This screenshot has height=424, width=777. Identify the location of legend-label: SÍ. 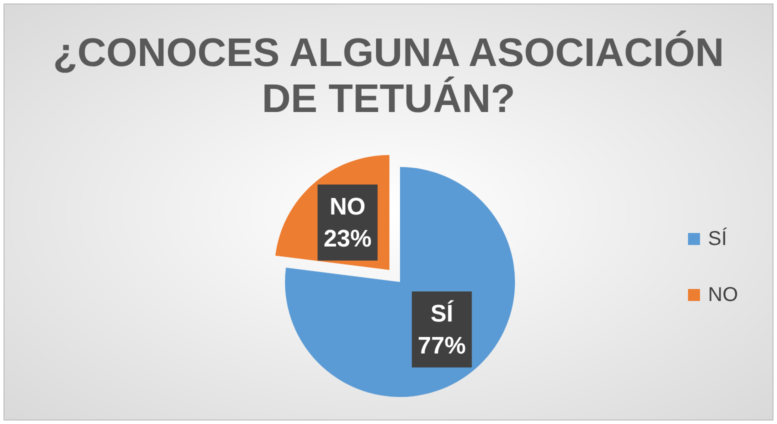
(718, 238).